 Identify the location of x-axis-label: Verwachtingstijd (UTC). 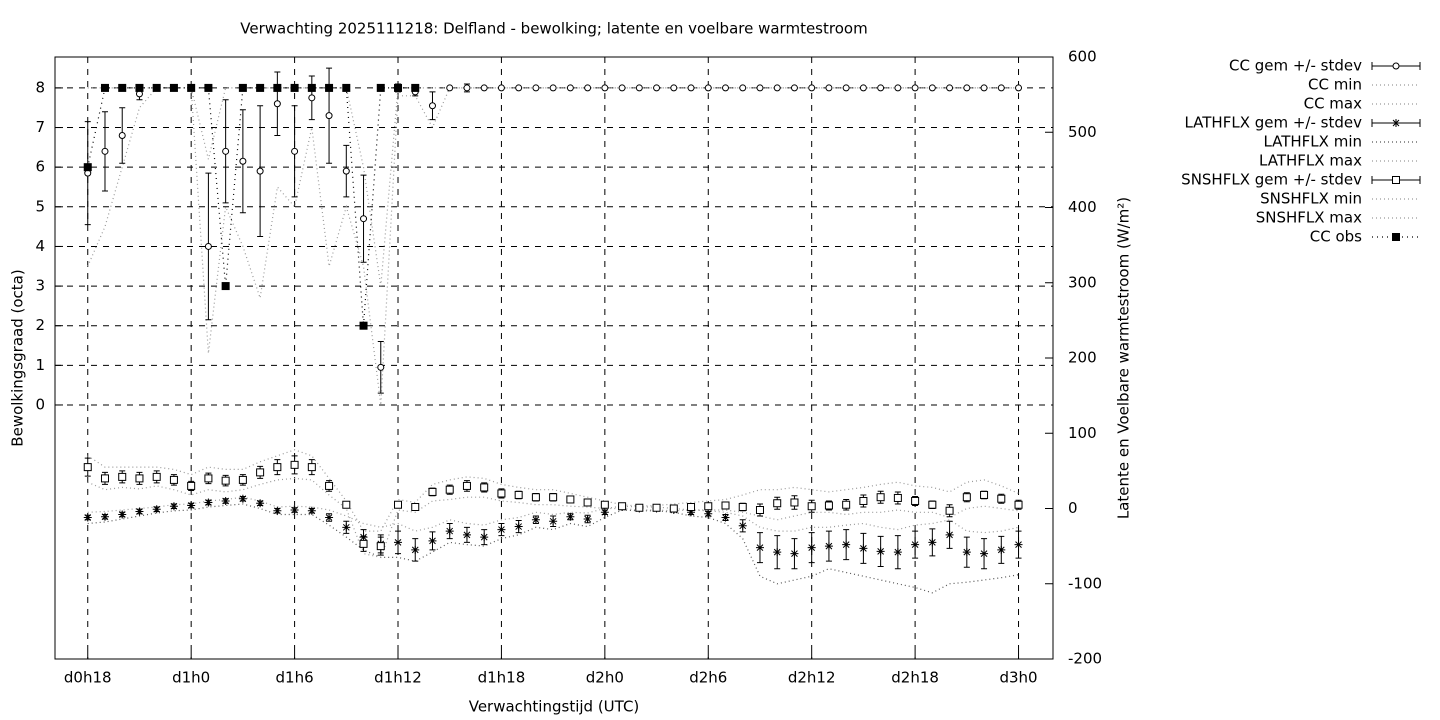
(554, 707).